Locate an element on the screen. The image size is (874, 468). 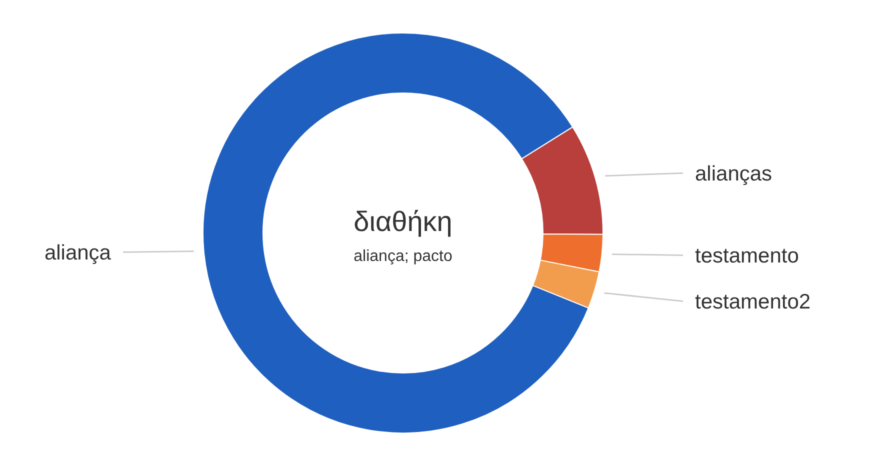
slice-label: testamento is located at coordinates (747, 256).